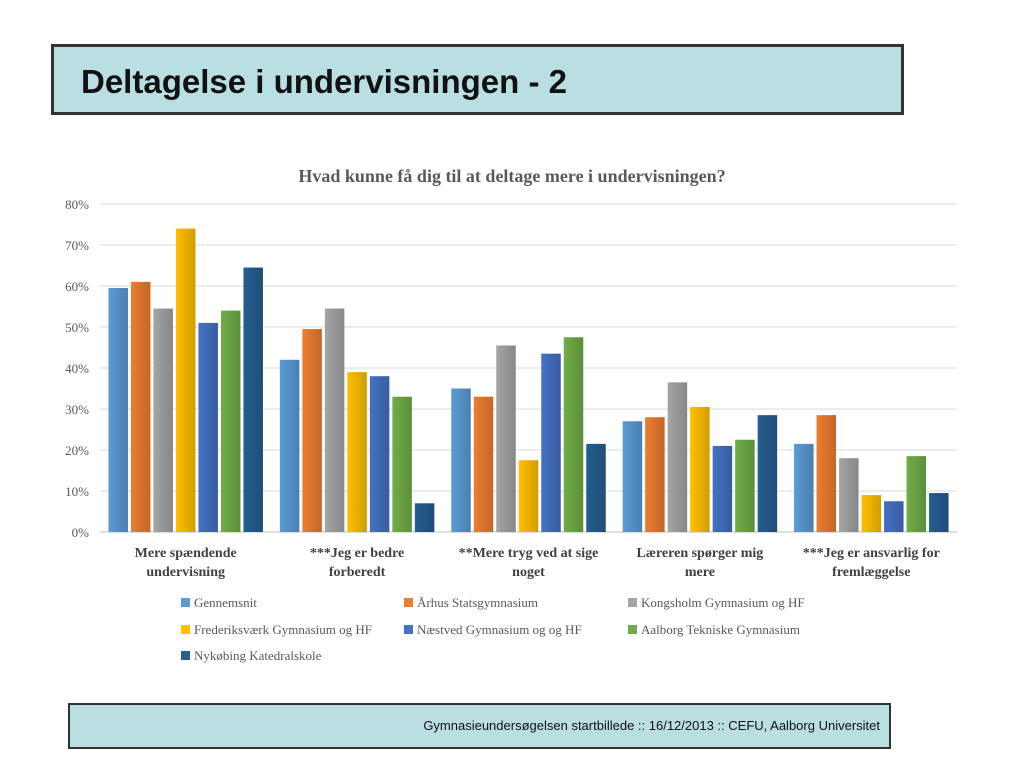  Describe the element at coordinates (77, 204) in the screenshot. I see `y-tick-label: 80%` at that location.